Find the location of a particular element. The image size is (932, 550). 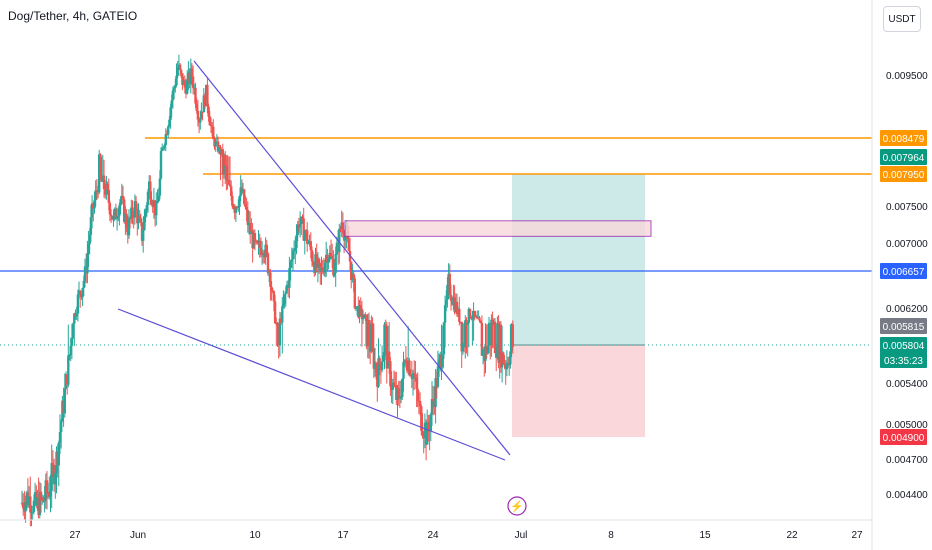

y-tick-label: 0.007500 is located at coordinates (907, 207).